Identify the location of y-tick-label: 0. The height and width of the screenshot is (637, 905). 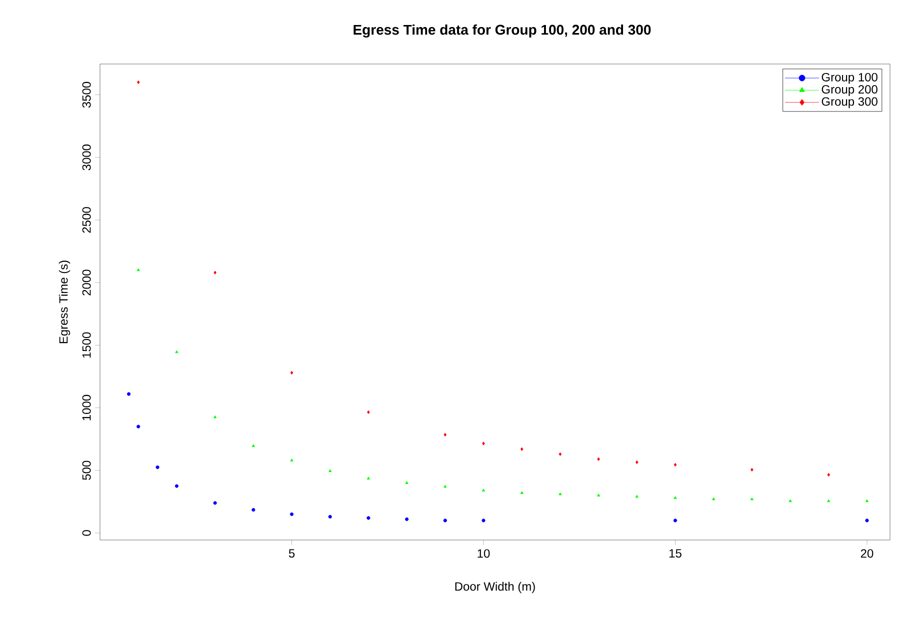
(86, 533).